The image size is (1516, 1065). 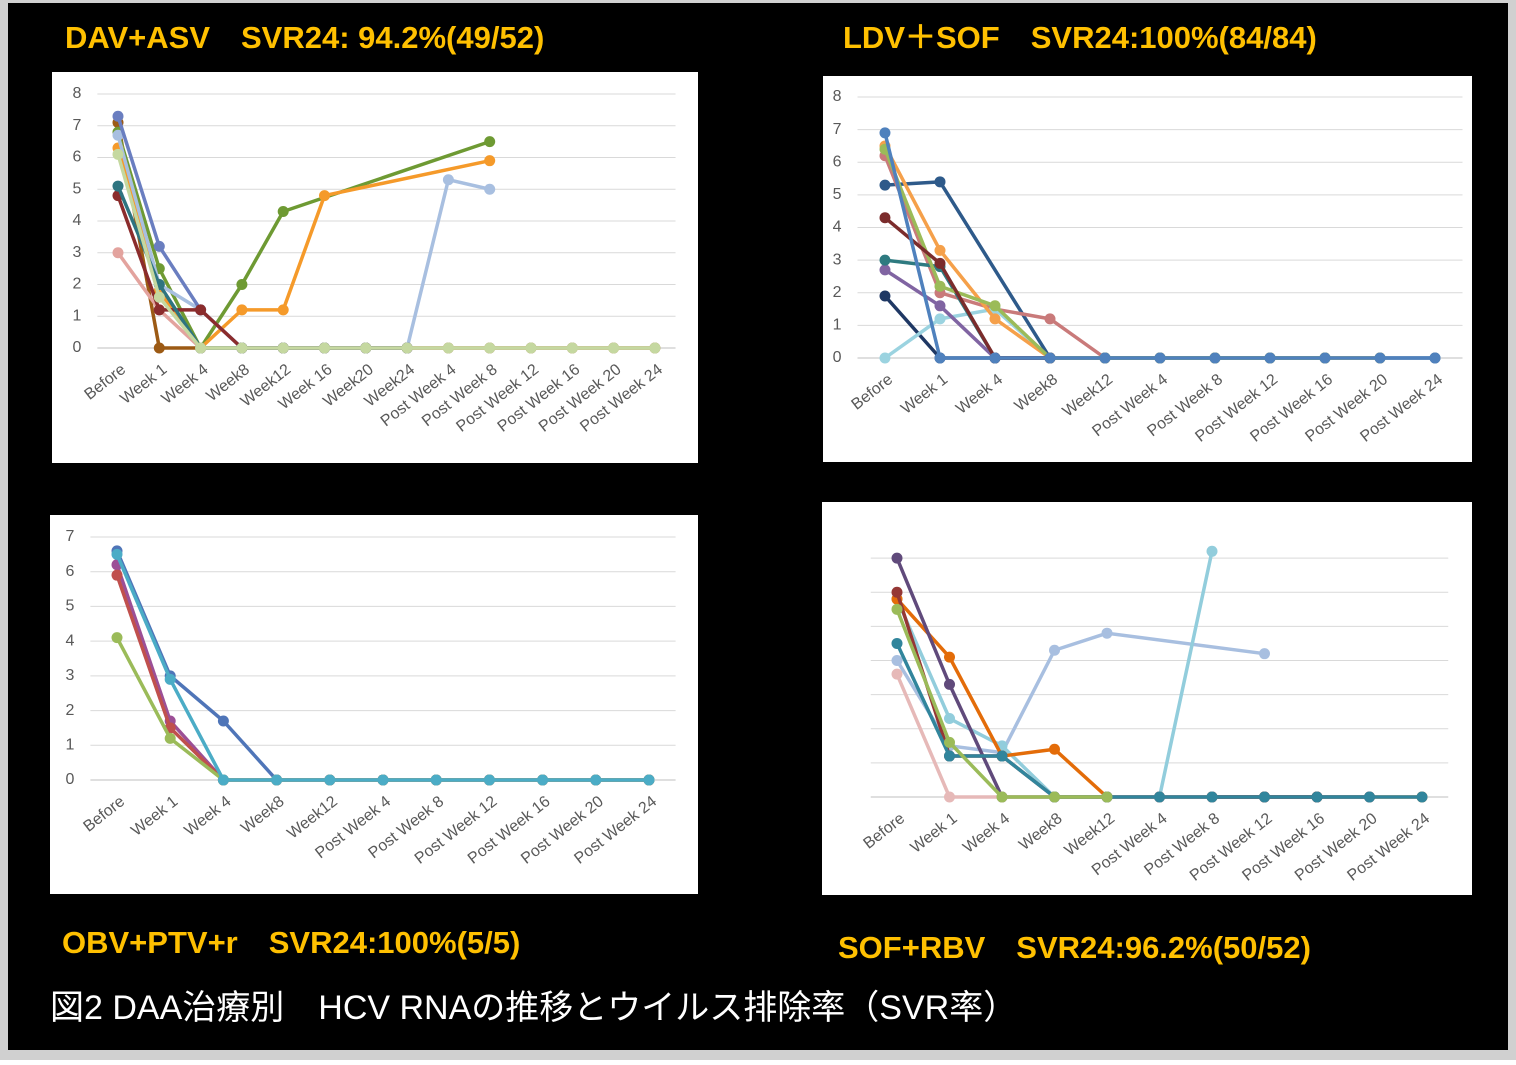 What do you see at coordinates (291, 942) in the screenshot?
I see `chart-title: OBV+PTV+r SVR24:100%(5/5)` at bounding box center [291, 942].